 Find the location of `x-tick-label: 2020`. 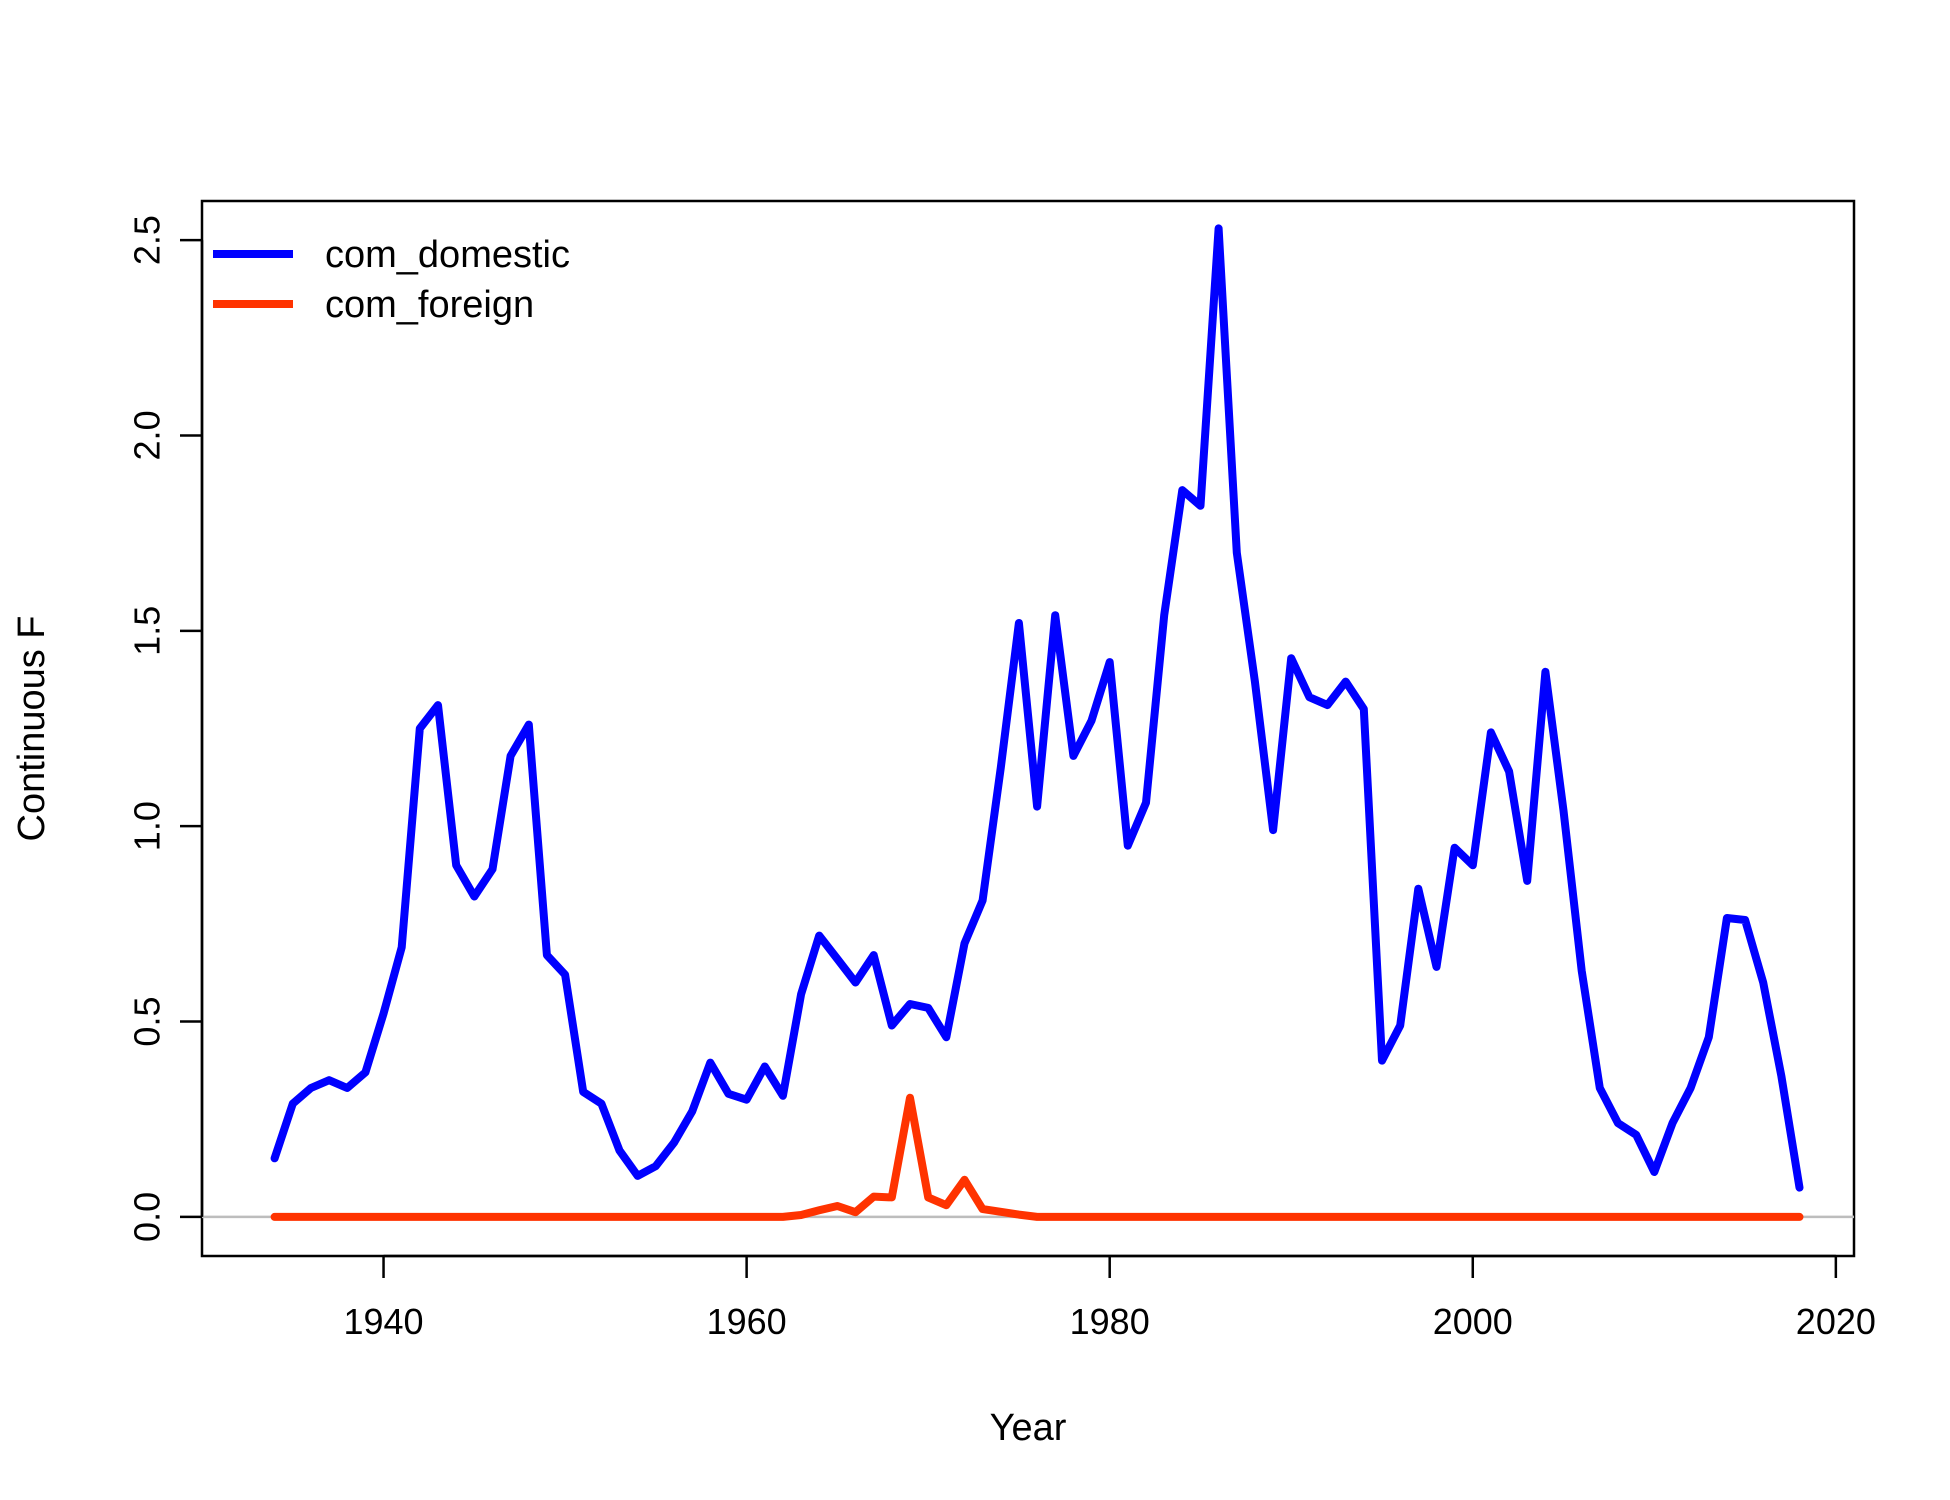

x-tick-label: 2020 is located at coordinates (1836, 1321).